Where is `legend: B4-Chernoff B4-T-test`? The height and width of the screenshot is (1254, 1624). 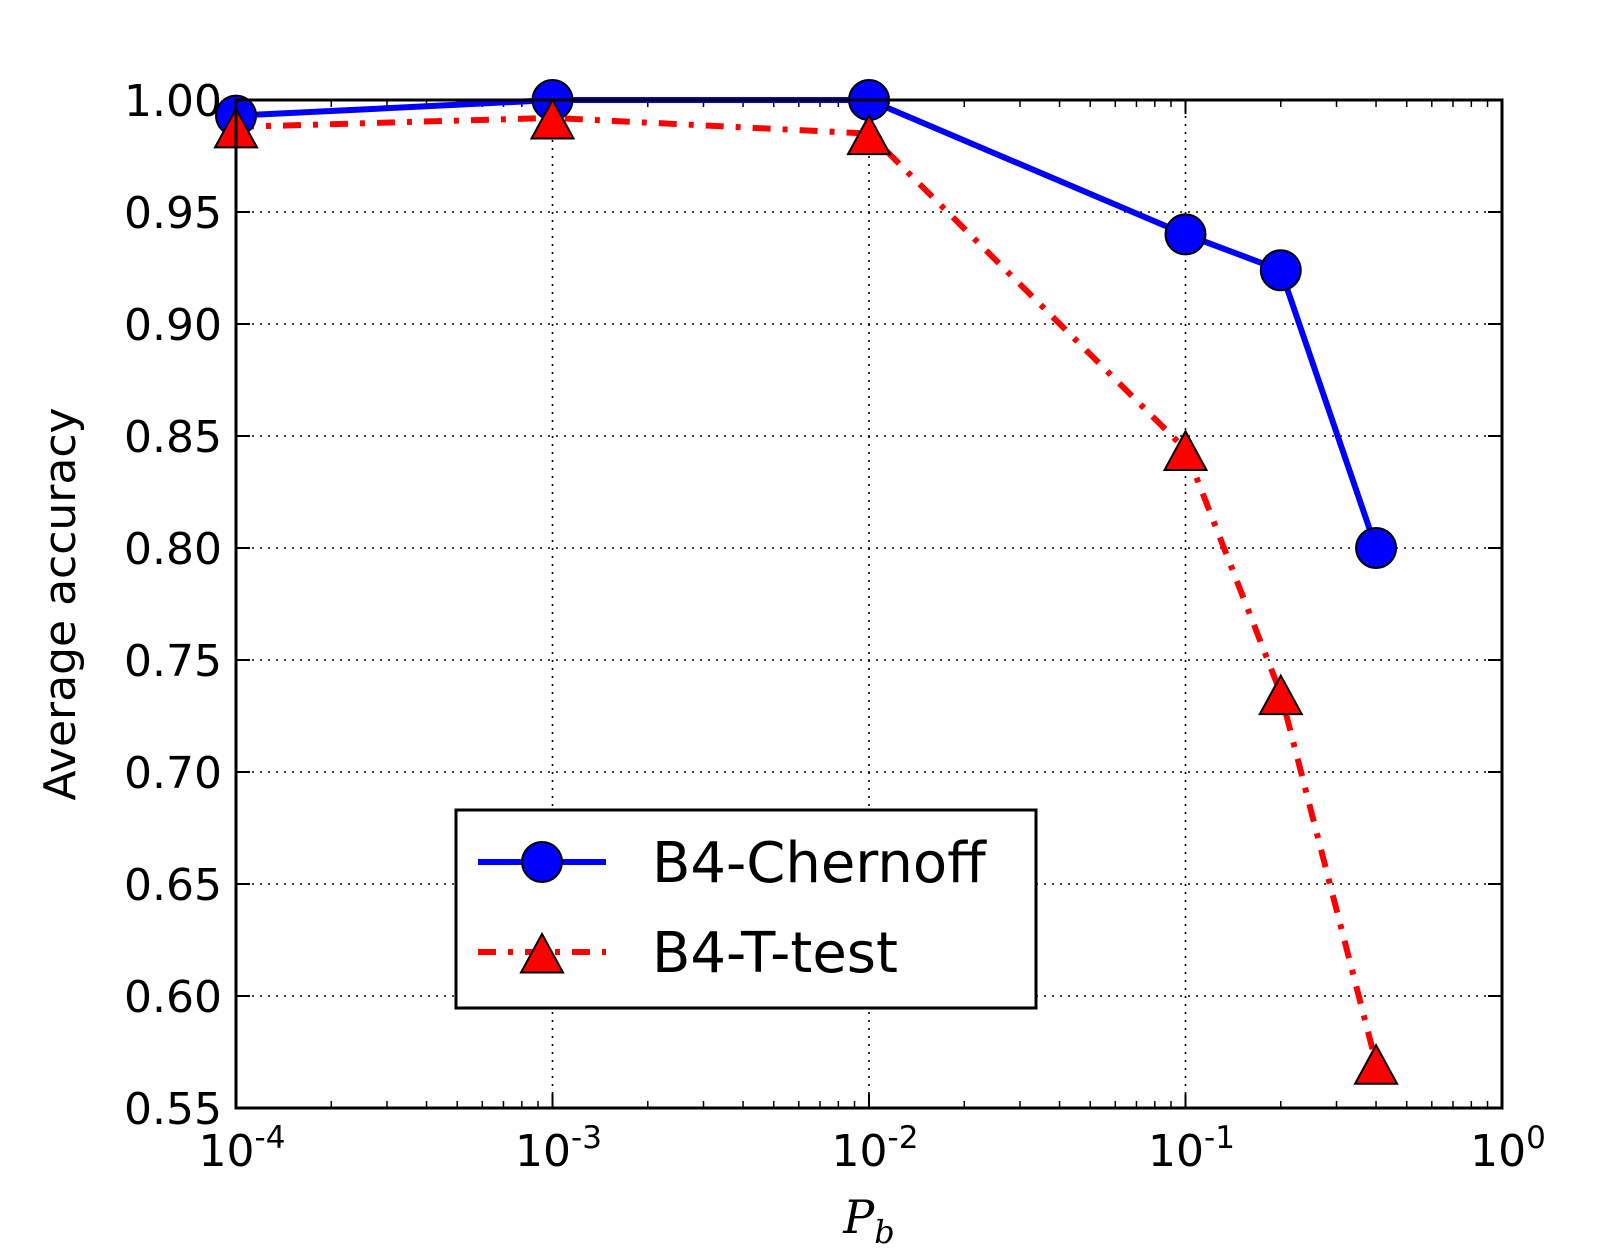 legend: B4-Chernoff B4-T-test is located at coordinates (746, 909).